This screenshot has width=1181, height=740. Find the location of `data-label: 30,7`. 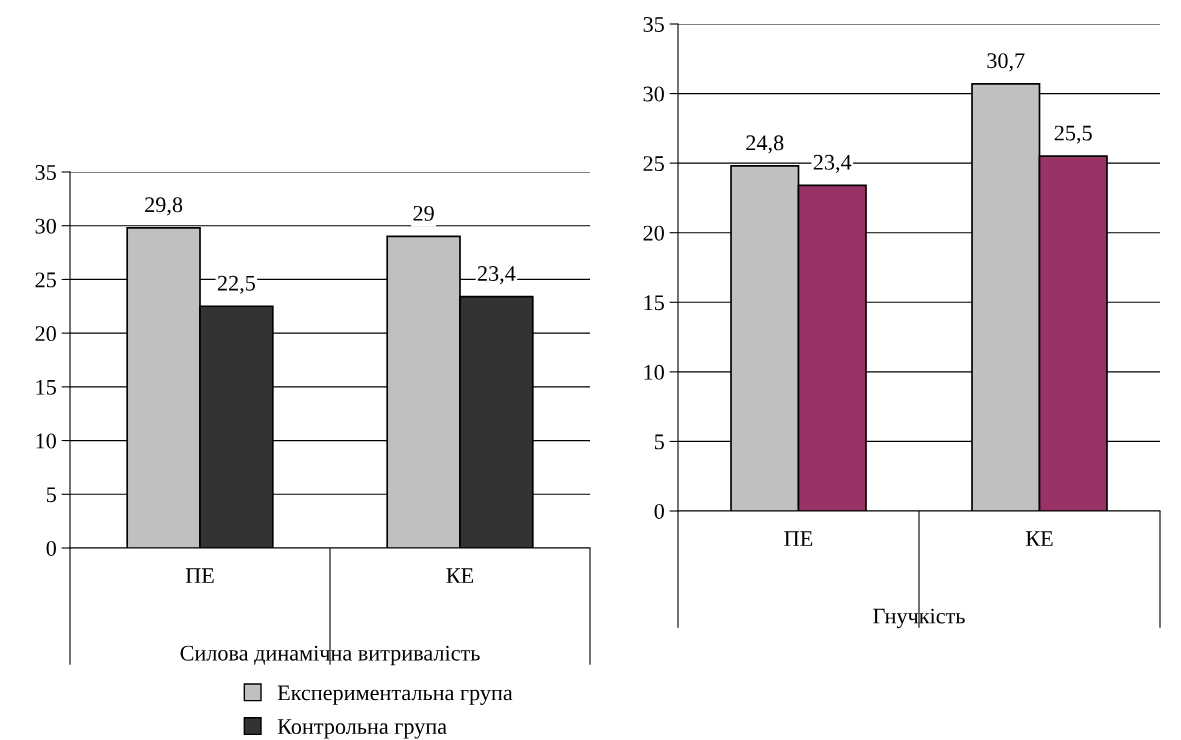

data-label: 30,7 is located at coordinates (1006, 62).